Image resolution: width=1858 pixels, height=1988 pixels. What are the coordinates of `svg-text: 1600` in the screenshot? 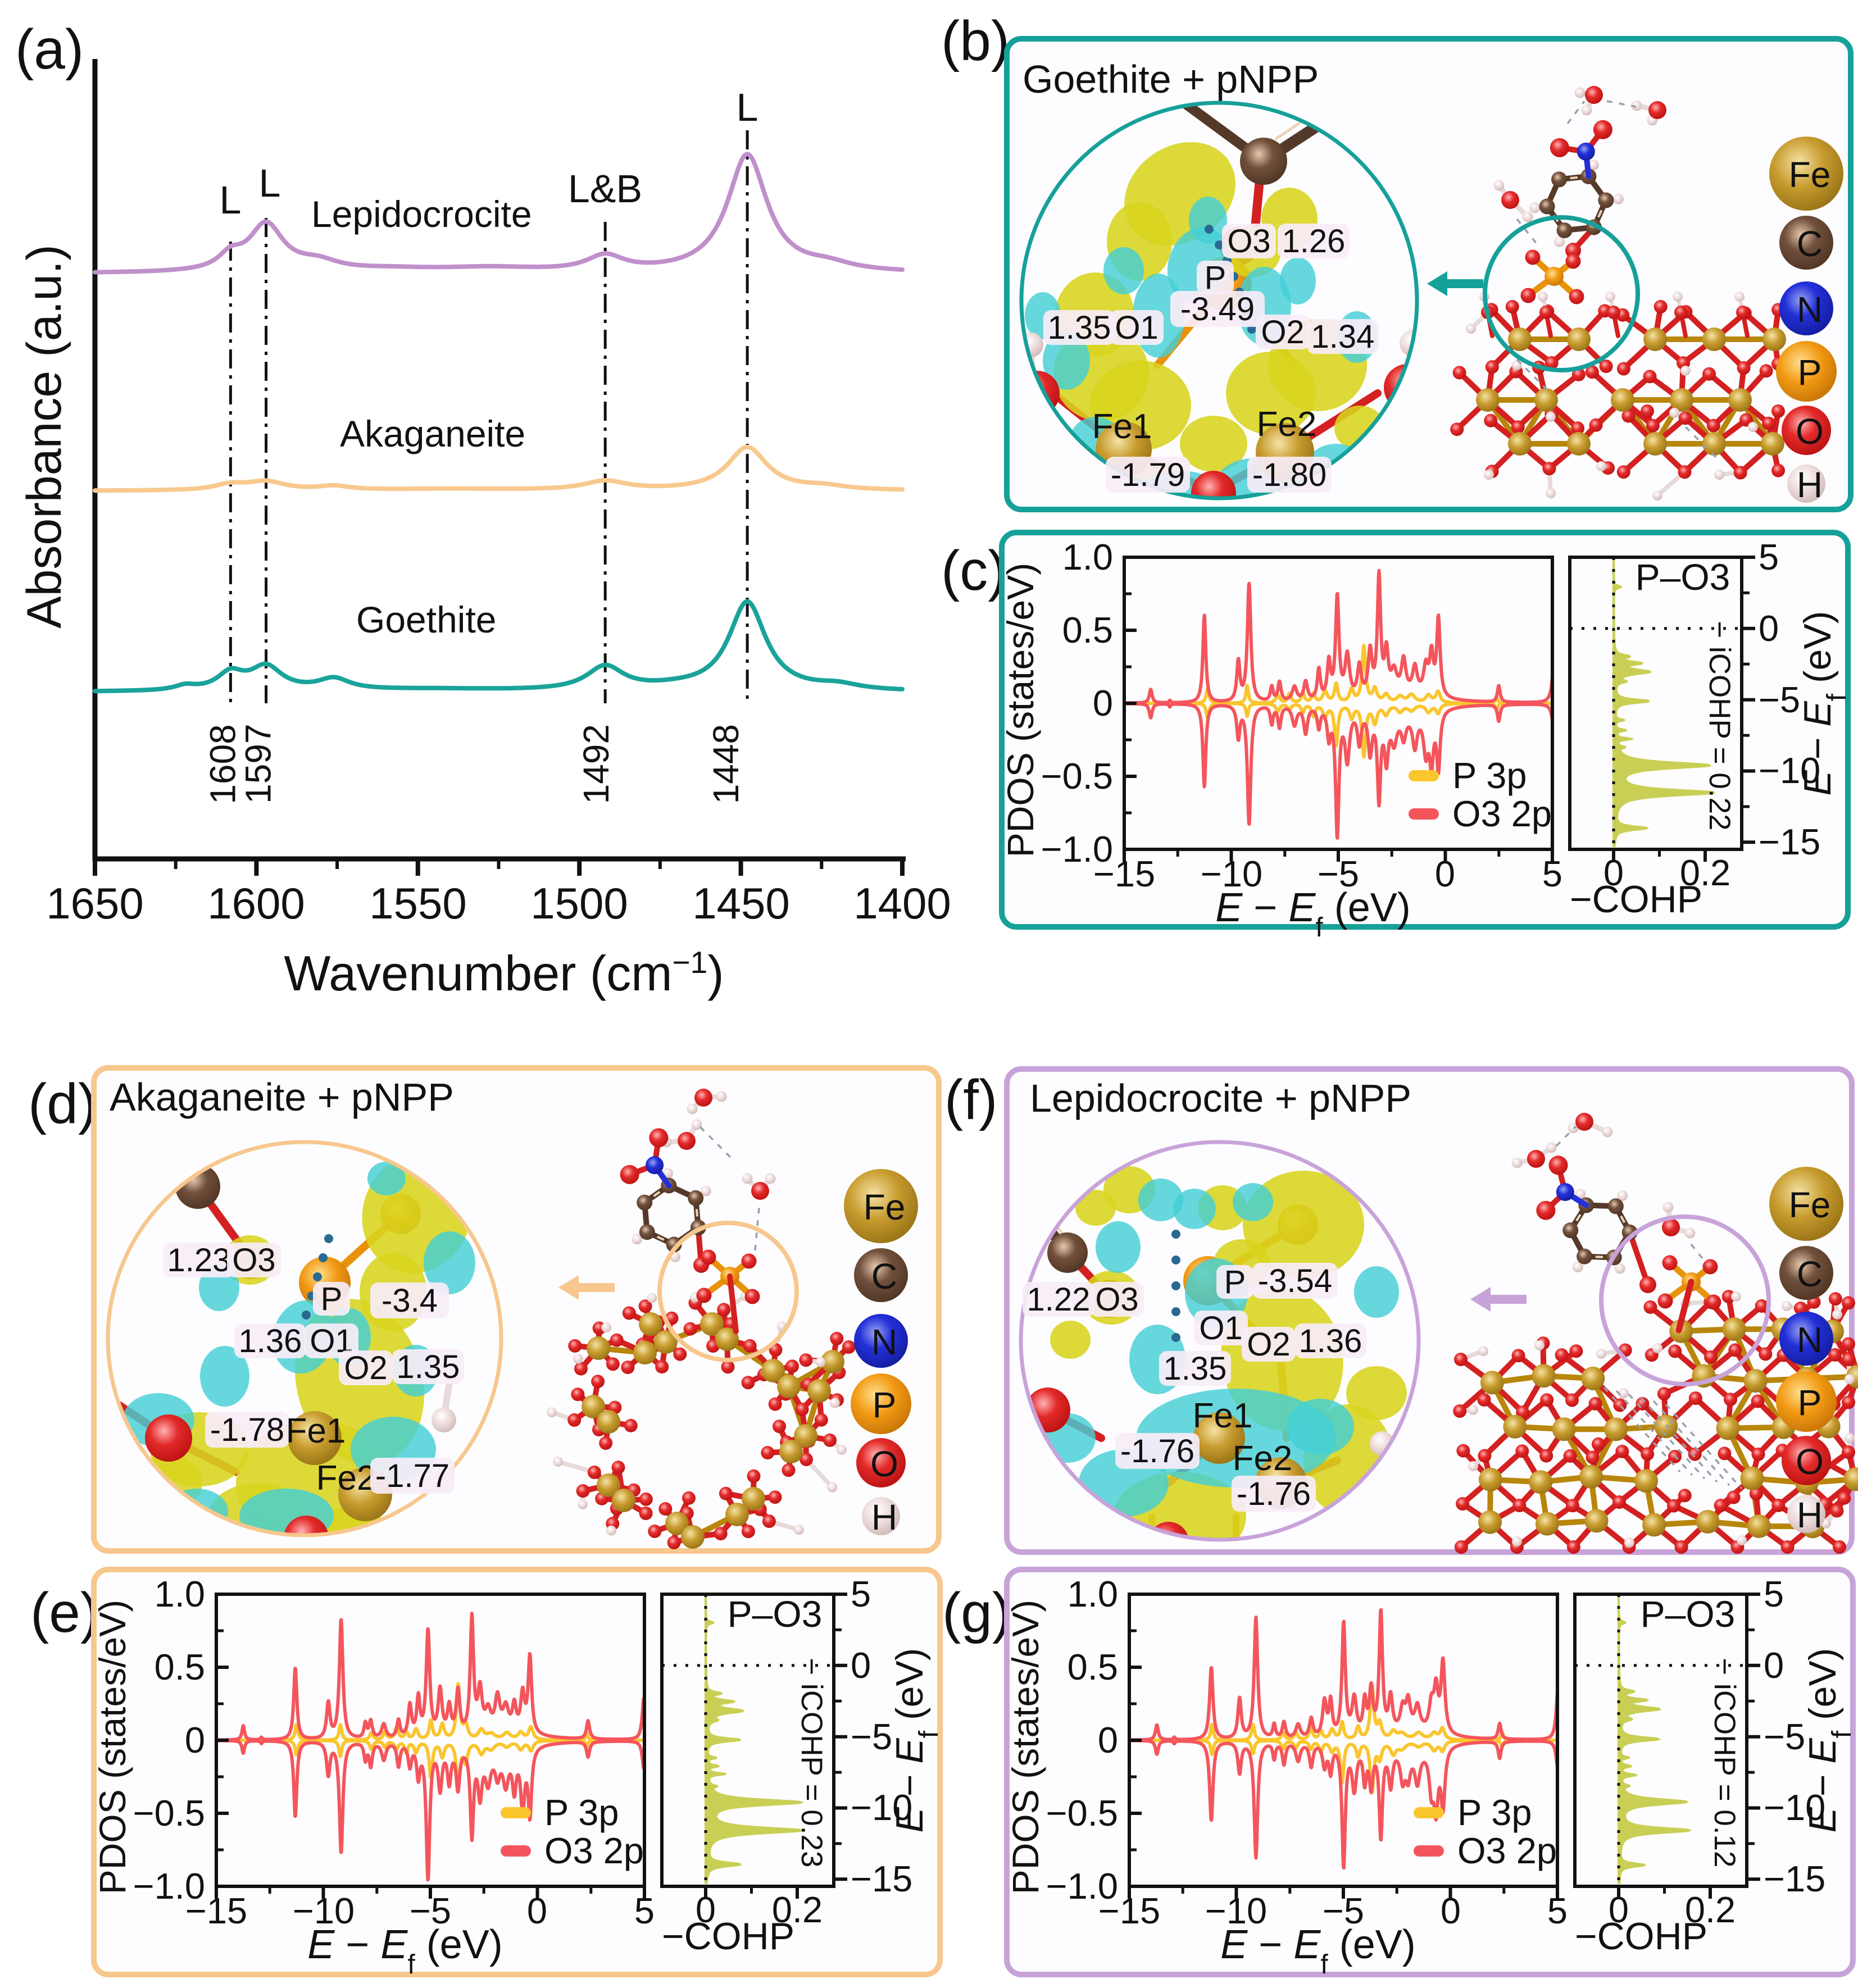 It's located at (256, 904).